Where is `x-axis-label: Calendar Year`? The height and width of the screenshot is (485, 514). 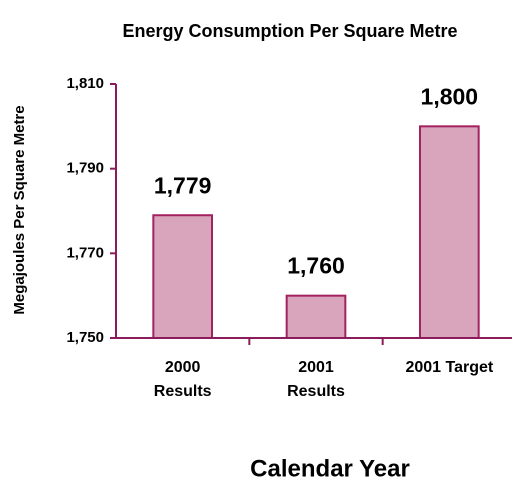 x-axis-label: Calendar Year is located at coordinates (330, 468).